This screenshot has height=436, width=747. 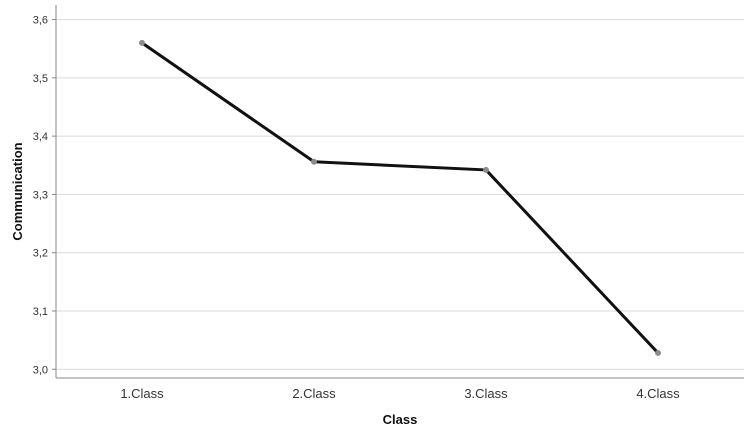 What do you see at coordinates (17, 191) in the screenshot?
I see `y-axis-title: Communication` at bounding box center [17, 191].